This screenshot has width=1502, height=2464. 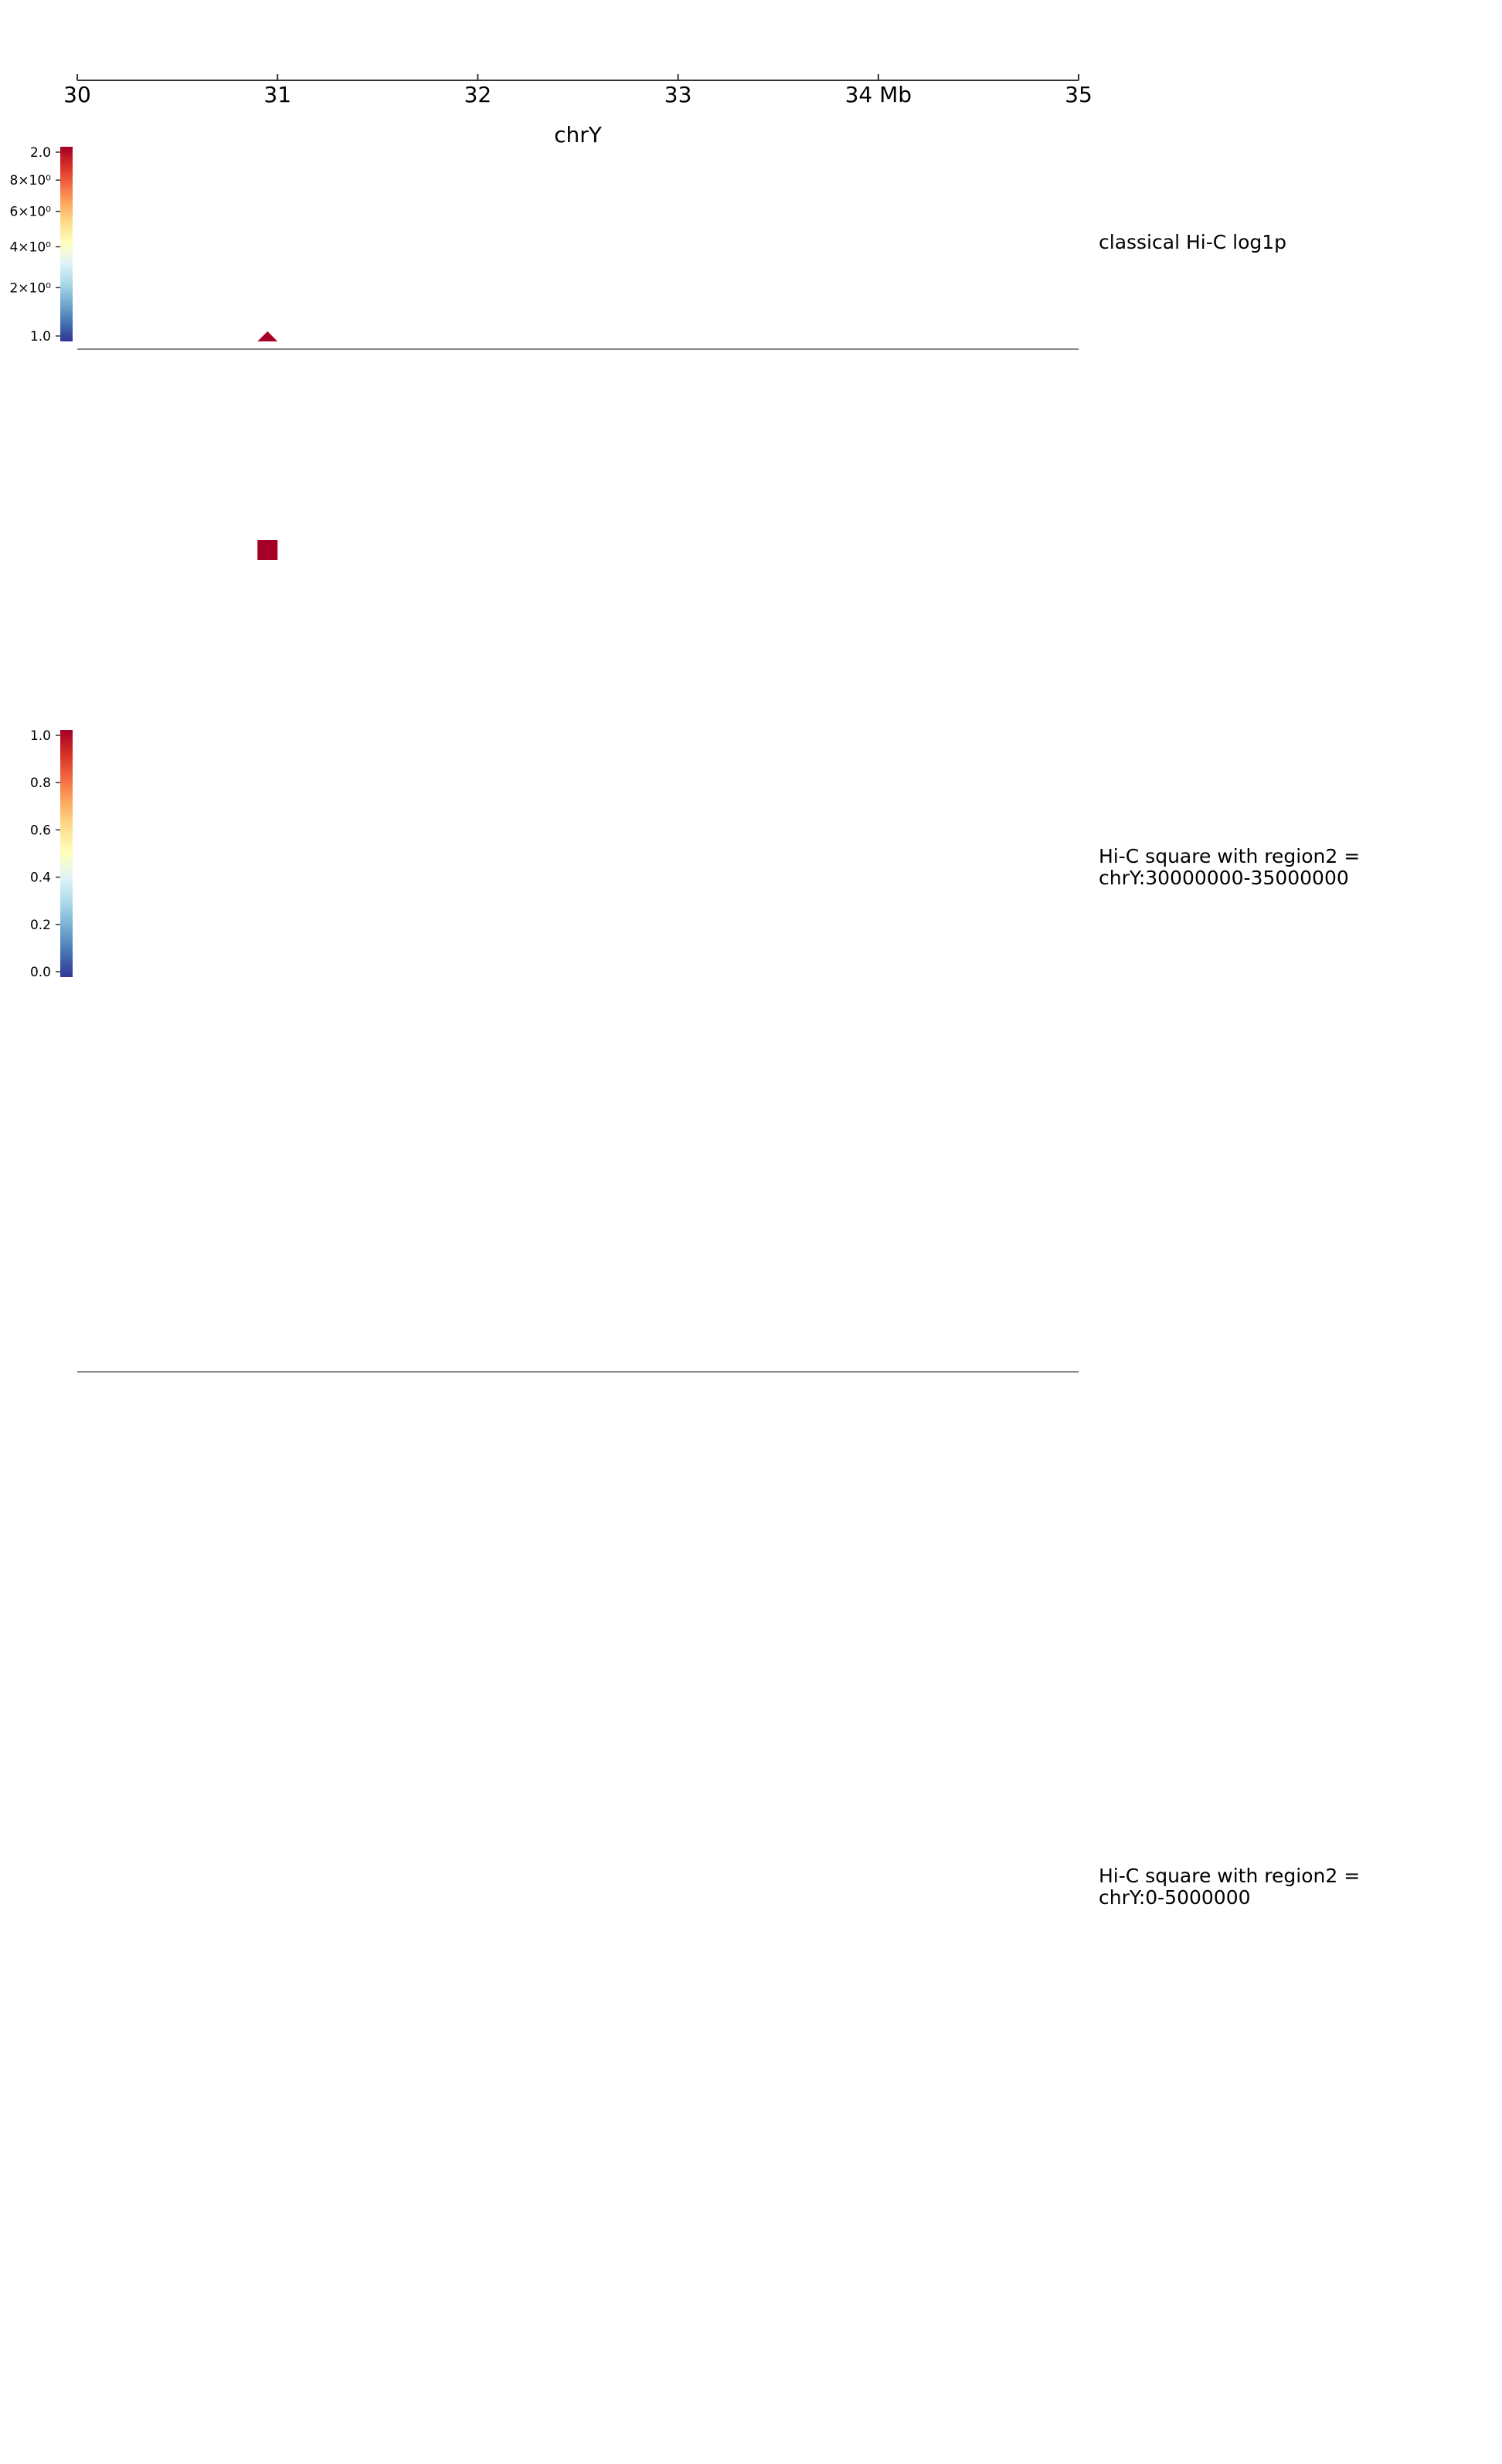 What do you see at coordinates (277, 94) in the screenshot?
I see `x-axis-tick-label: 31` at bounding box center [277, 94].